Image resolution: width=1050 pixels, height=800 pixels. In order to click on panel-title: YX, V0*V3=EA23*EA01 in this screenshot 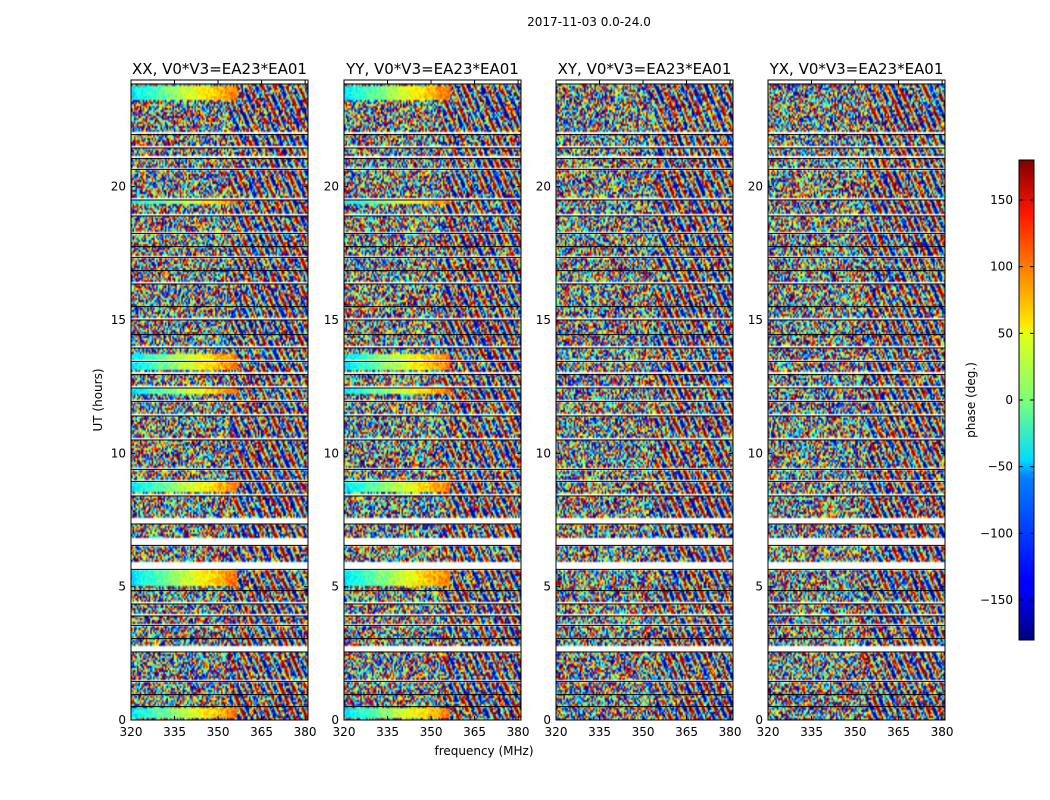, I will do `click(856, 69)`.